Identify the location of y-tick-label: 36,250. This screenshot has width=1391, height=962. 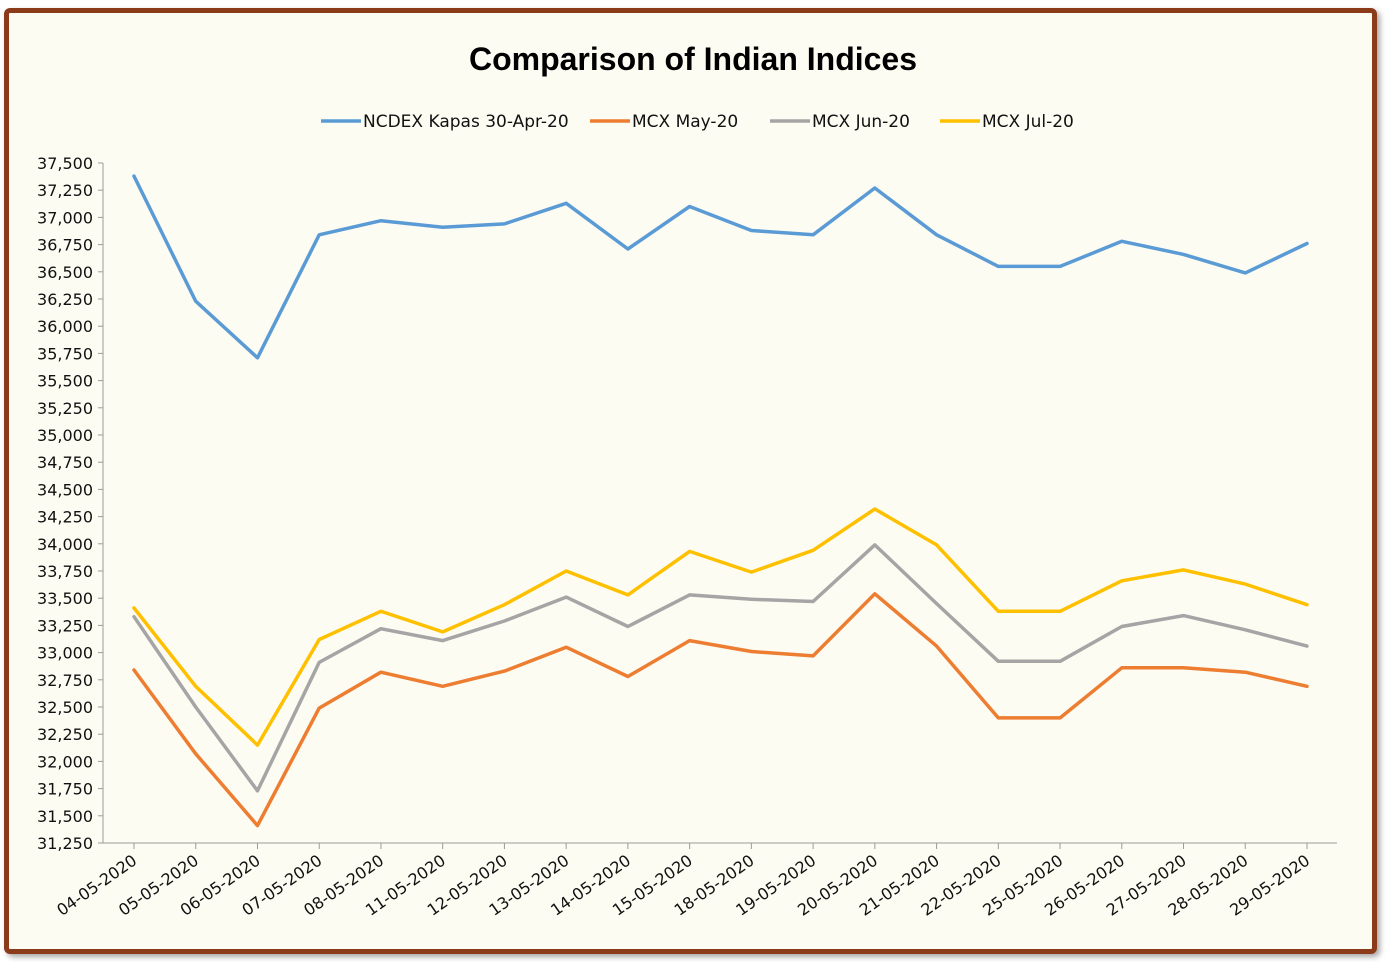
(65, 299).